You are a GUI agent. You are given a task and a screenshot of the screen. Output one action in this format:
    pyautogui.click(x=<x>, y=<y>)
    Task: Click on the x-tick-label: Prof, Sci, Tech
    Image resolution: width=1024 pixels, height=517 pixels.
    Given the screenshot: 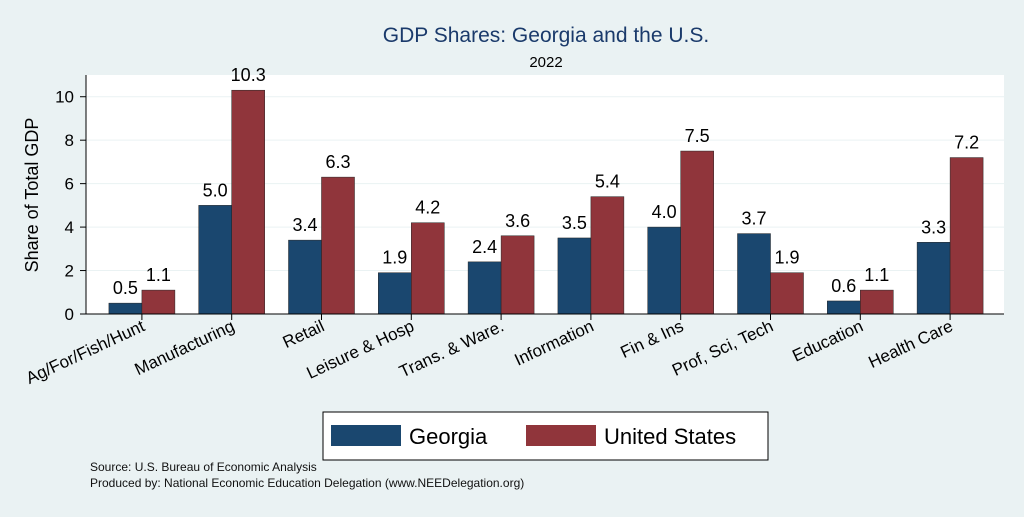 What is the action you would take?
    pyautogui.click(x=722, y=347)
    